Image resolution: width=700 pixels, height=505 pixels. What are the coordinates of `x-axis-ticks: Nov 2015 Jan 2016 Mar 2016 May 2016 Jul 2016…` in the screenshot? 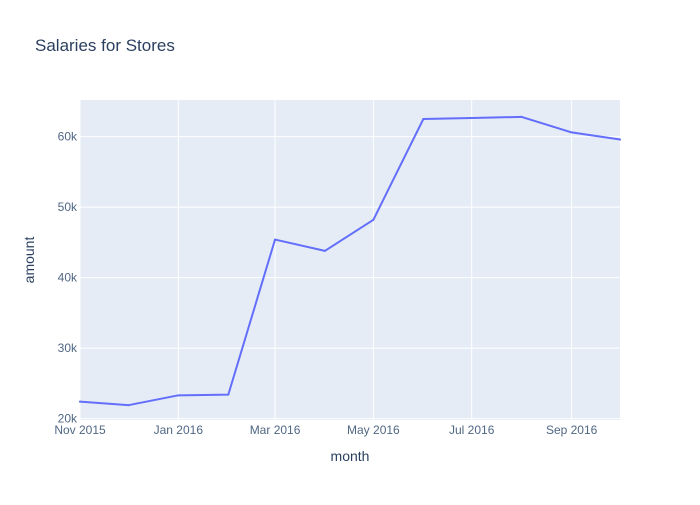 It's located at (325, 430).